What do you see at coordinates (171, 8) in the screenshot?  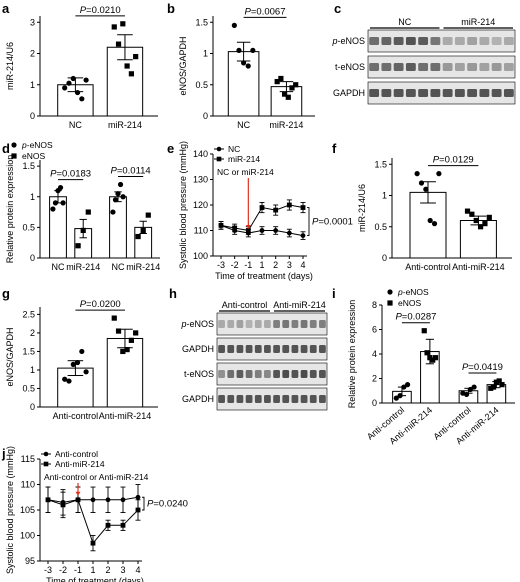 I see `panel-label: b` at bounding box center [171, 8].